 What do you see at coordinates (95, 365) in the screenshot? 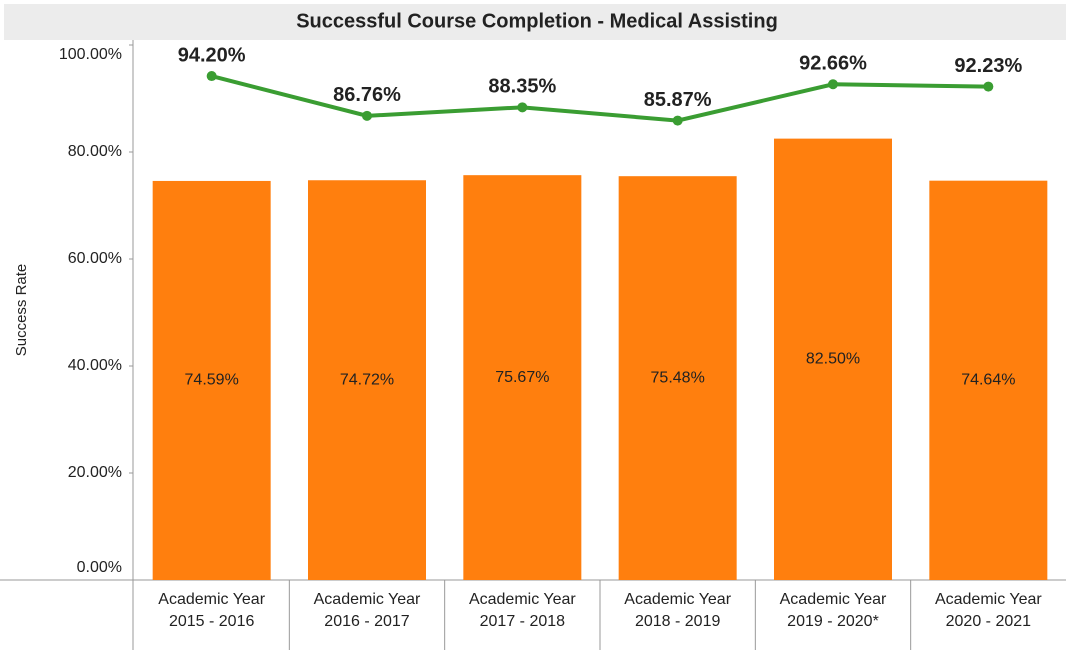
I see `y-tick-label: 40.00%` at bounding box center [95, 365].